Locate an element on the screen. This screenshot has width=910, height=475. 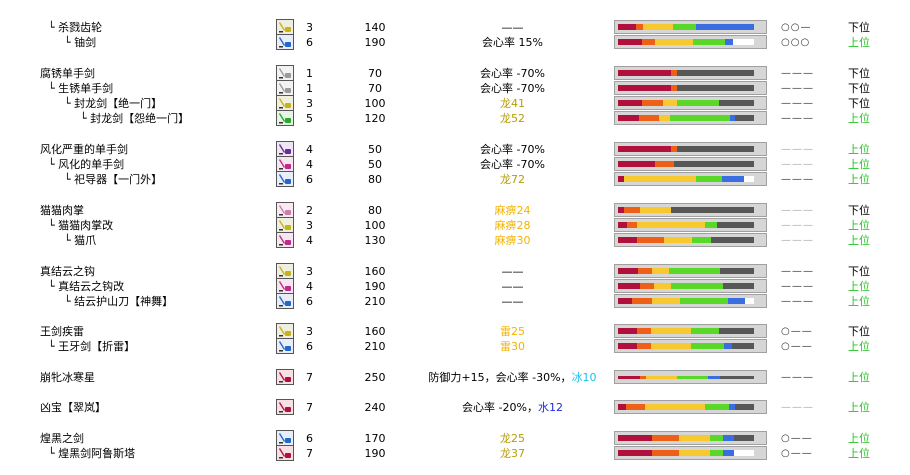
weapon-row: 崩牝冰寒星 7 250 防御力+15，会心率 -30%，冰10 ——— 上位 is located at coordinates (455, 377).